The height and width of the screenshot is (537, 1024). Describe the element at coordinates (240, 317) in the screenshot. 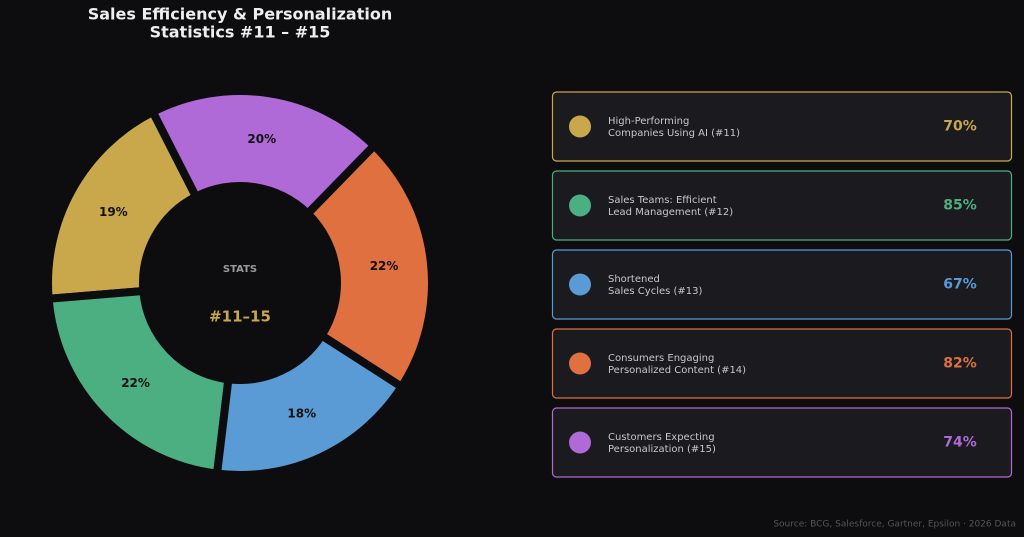

I see `center-value: #11–15` at that location.